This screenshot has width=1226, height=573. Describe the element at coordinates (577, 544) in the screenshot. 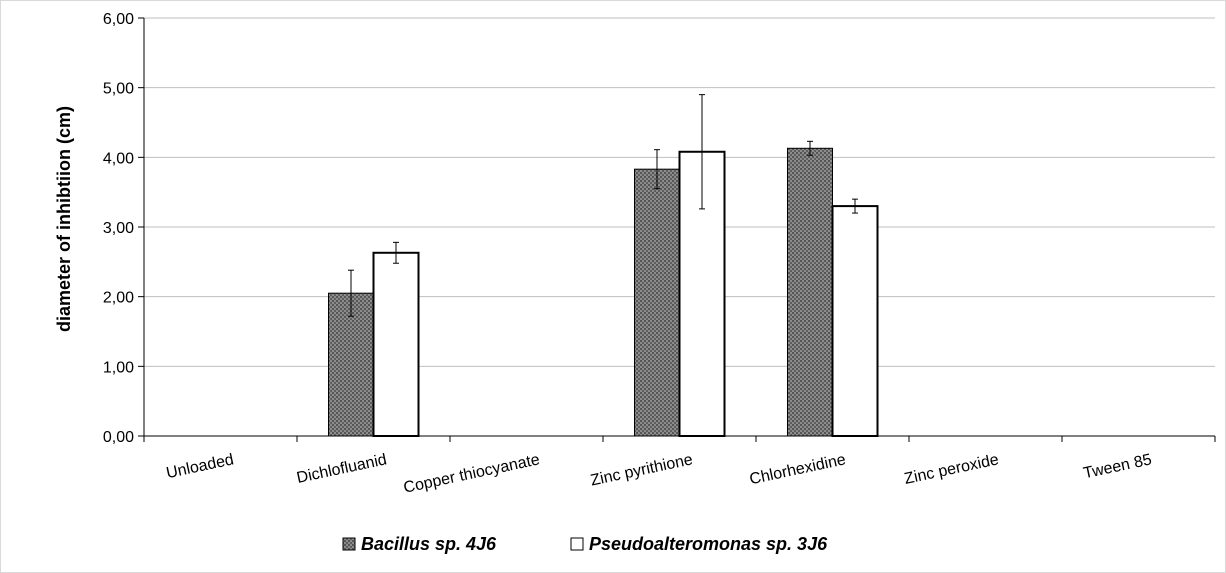

I see `legend-swatch-pseudoalteromonas` at that location.